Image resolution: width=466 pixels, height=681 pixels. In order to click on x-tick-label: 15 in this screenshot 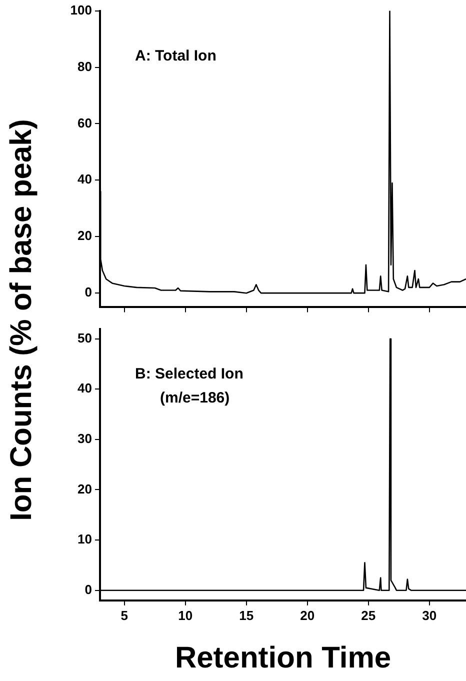, I will do `click(246, 615)`.